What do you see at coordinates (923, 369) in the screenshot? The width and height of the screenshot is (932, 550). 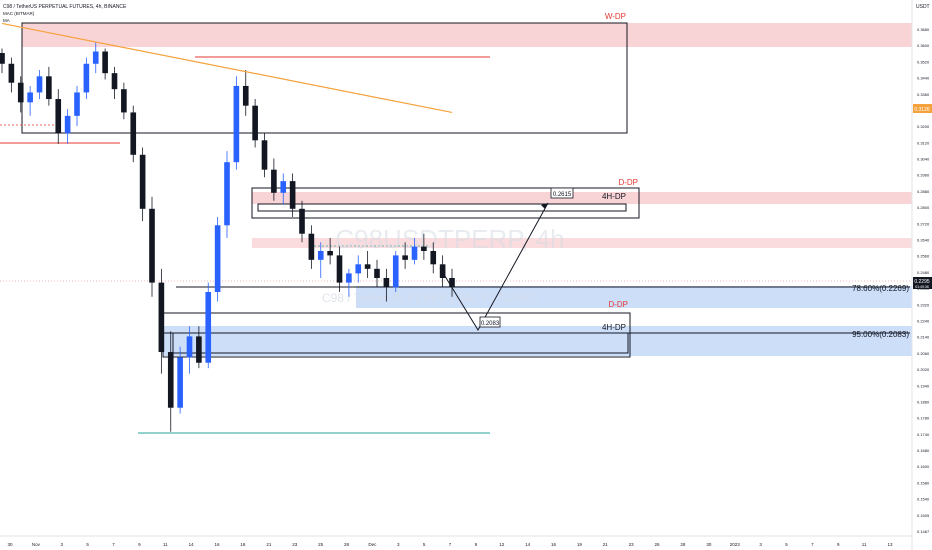 I see `price-tick-label: 0.2020` at bounding box center [923, 369].